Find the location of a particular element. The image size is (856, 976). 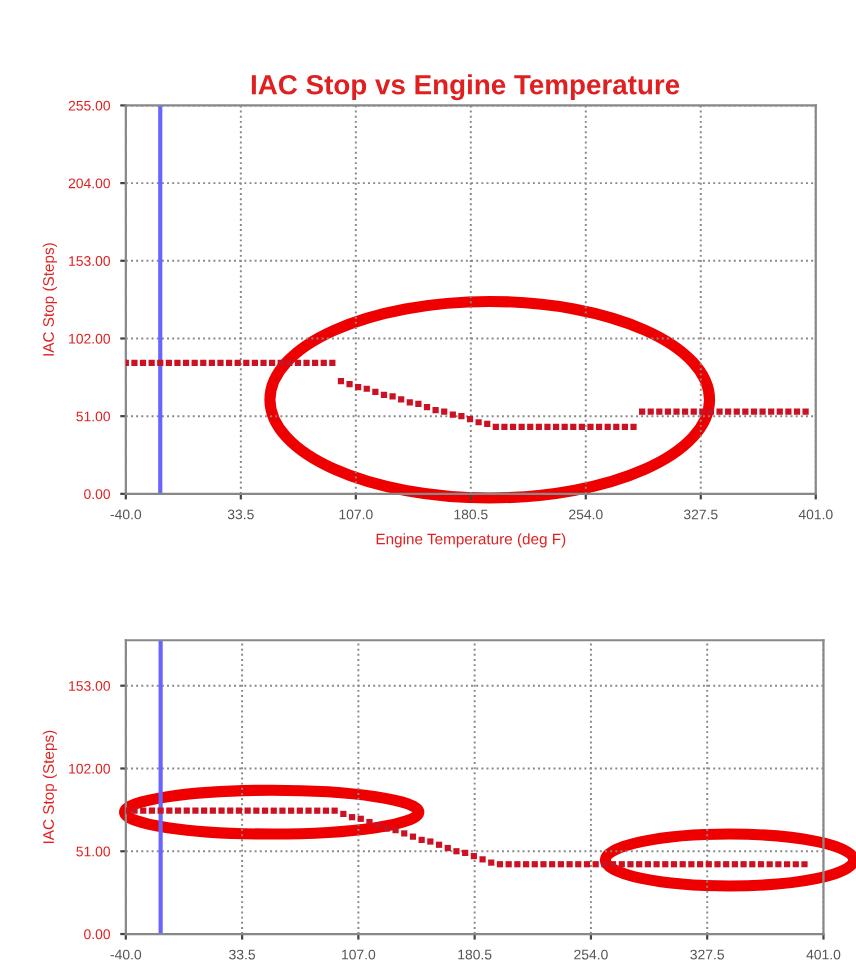

chart-title: IAC Stop vs Engine Temperature is located at coordinates (465, 87).